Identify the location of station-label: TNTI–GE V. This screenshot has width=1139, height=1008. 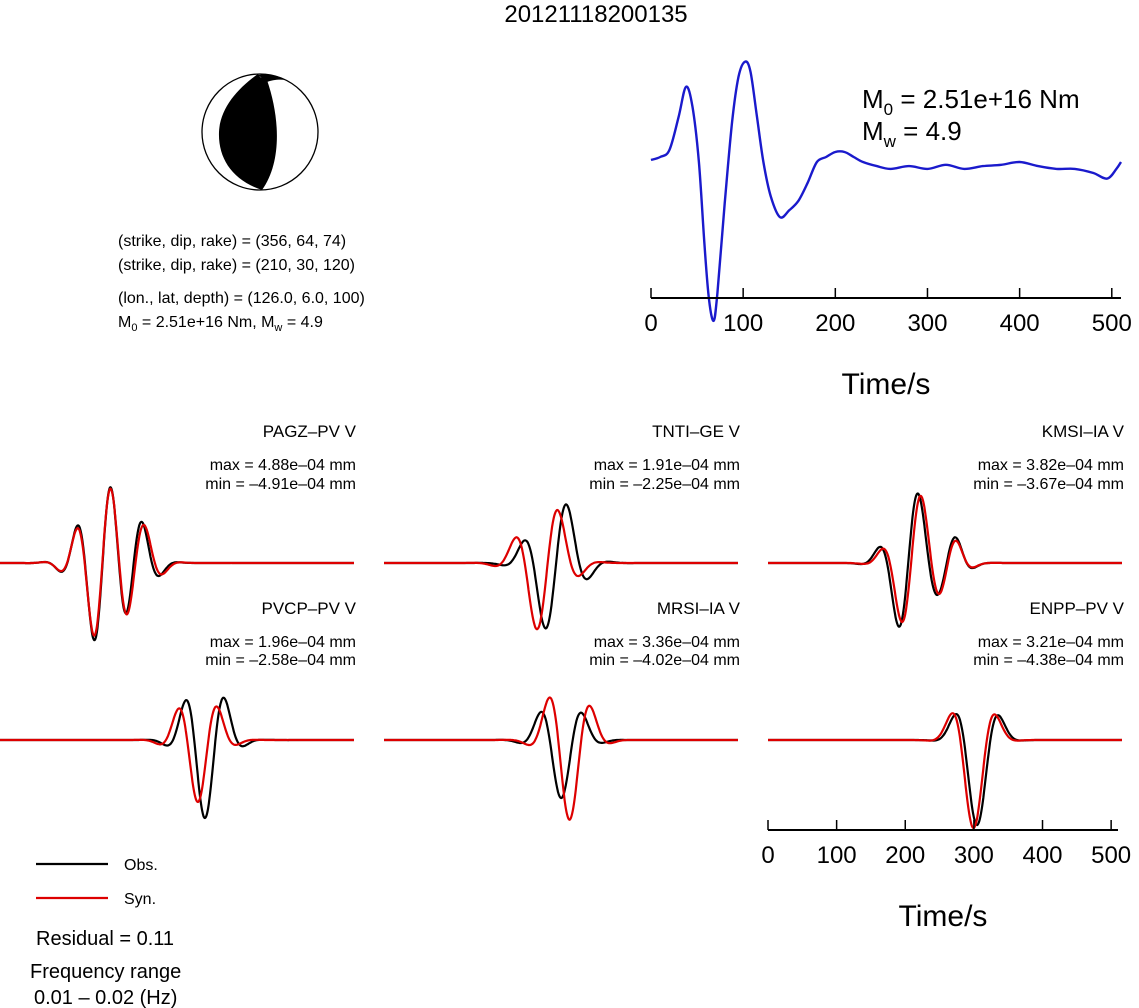
(696, 431).